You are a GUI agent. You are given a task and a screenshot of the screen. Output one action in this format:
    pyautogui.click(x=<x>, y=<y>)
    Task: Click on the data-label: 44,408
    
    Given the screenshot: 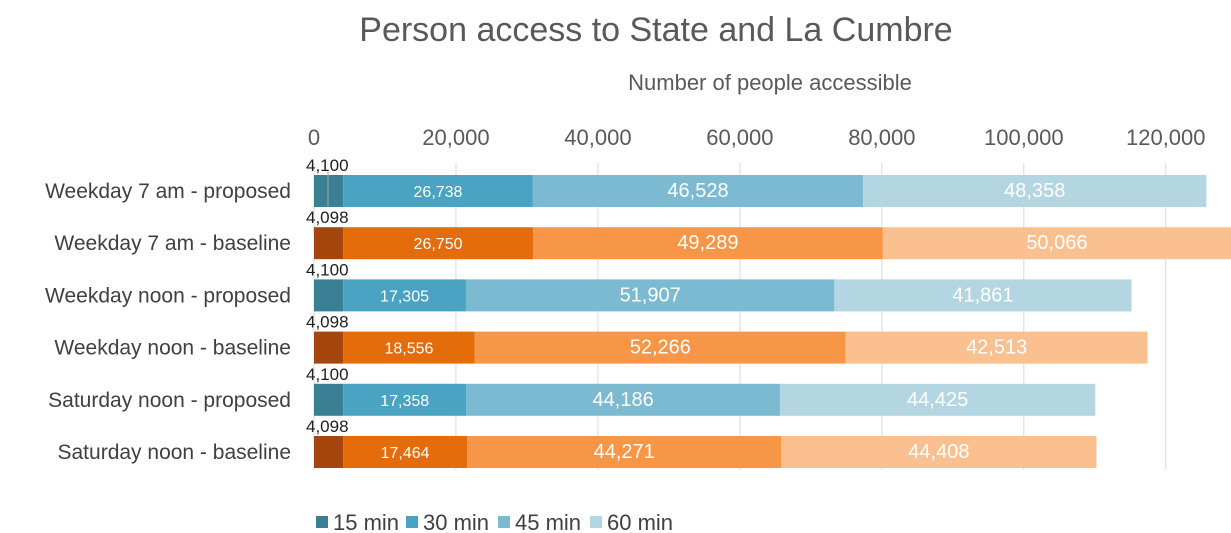 What is the action you would take?
    pyautogui.click(x=938, y=452)
    